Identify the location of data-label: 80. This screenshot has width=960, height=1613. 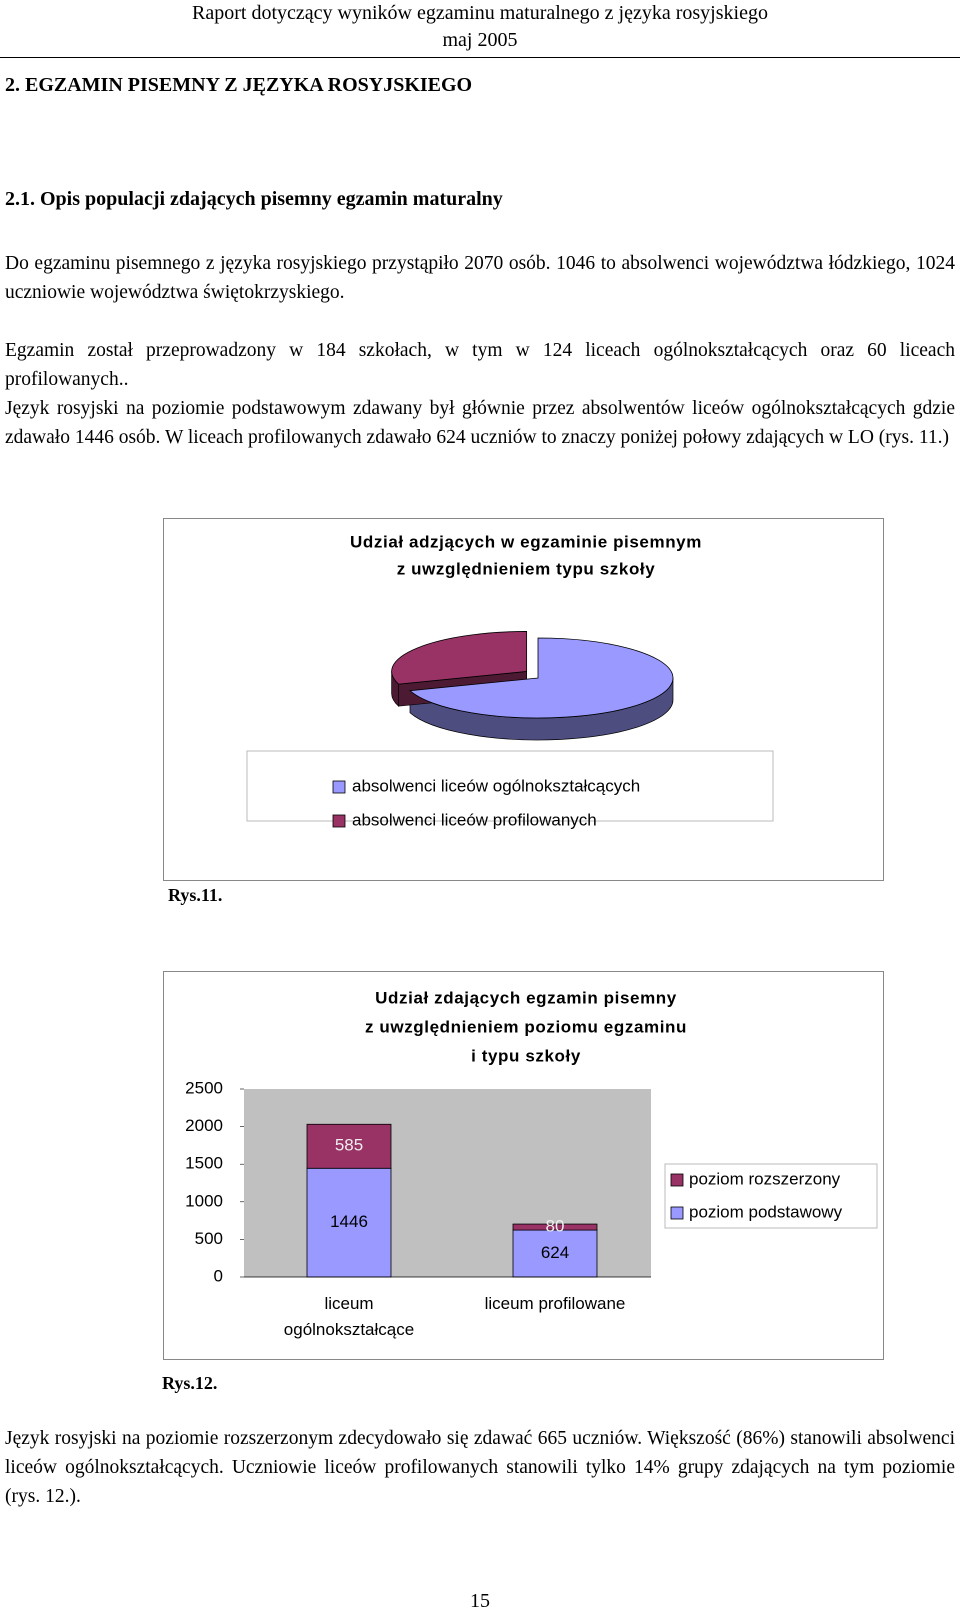
(555, 1226).